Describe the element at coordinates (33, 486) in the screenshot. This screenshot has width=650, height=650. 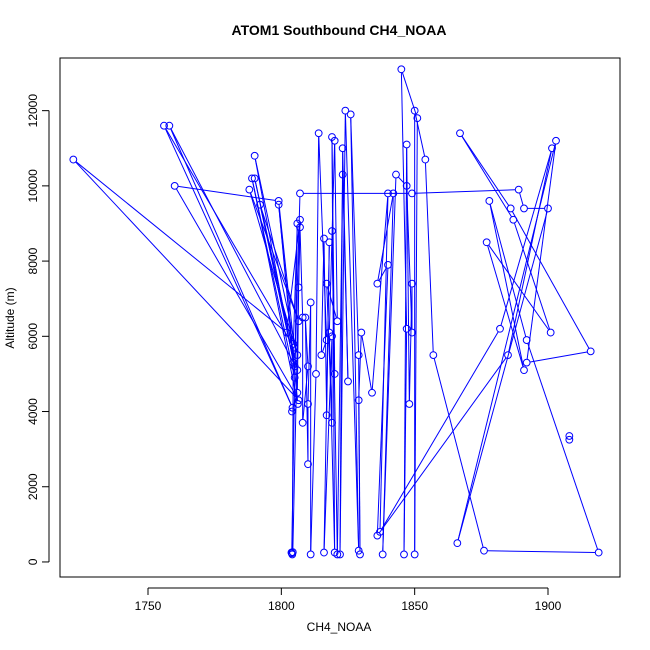
I see `y-tick-label: 2000` at that location.